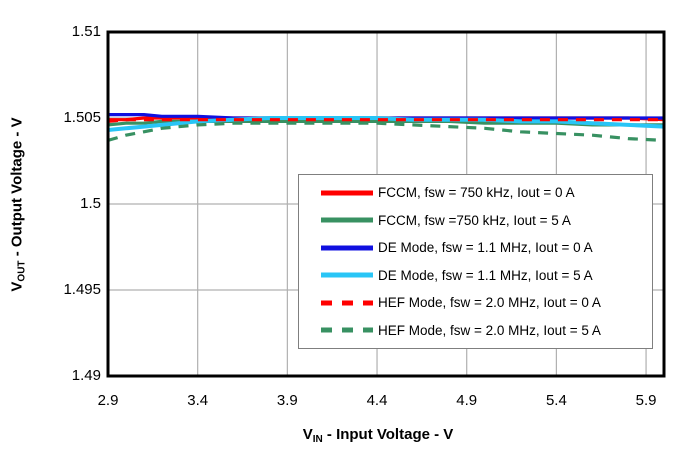  I want to click on y-axis-title-rest: - Output Voltage - V, so click(17, 188).